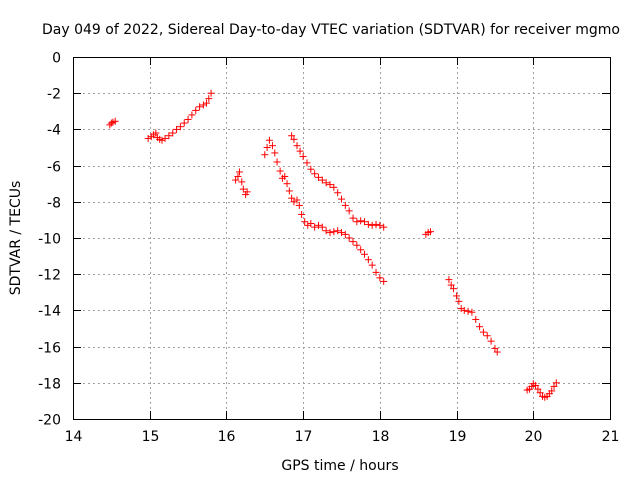  Describe the element at coordinates (49, 312) in the screenshot. I see `y-tick-label: -14` at that location.